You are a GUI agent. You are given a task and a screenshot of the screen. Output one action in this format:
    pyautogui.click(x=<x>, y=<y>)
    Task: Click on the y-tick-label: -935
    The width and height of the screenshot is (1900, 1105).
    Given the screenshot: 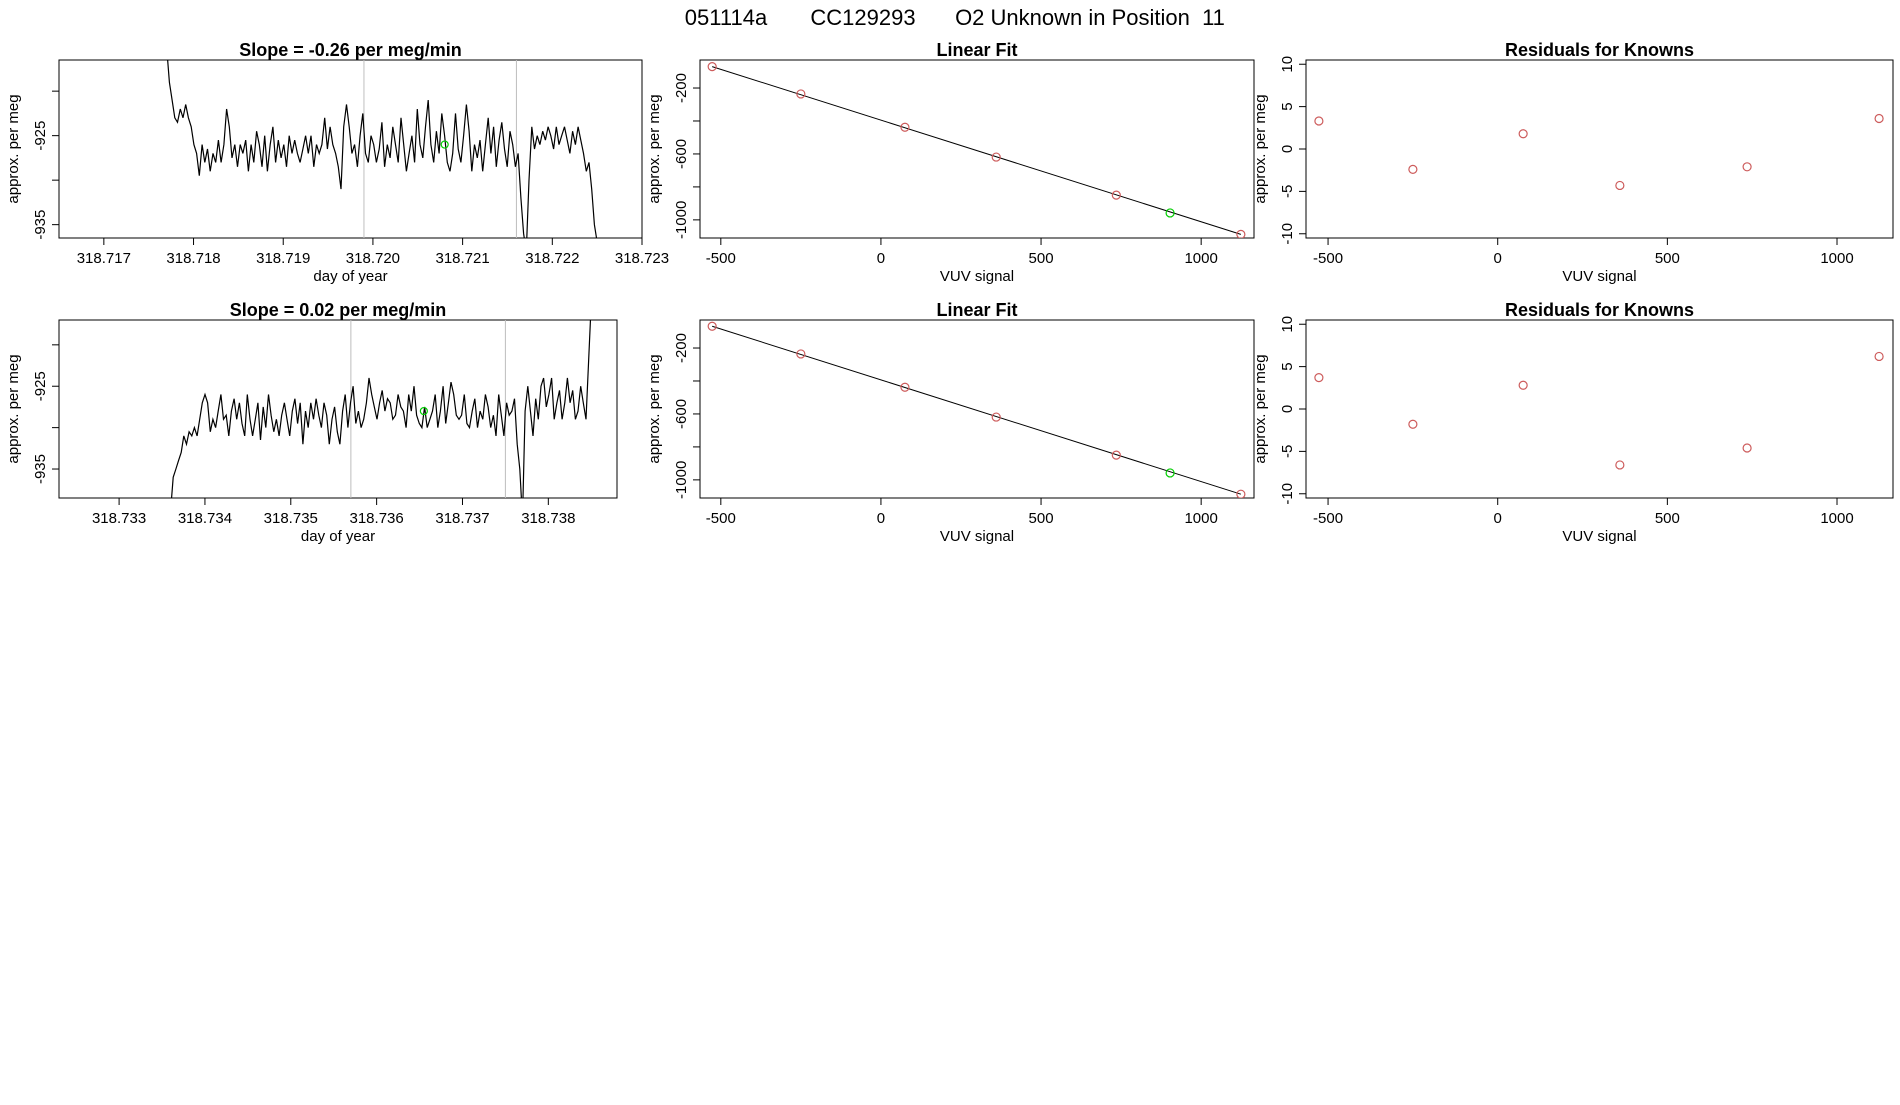 What is the action you would take?
    pyautogui.click(x=40, y=225)
    